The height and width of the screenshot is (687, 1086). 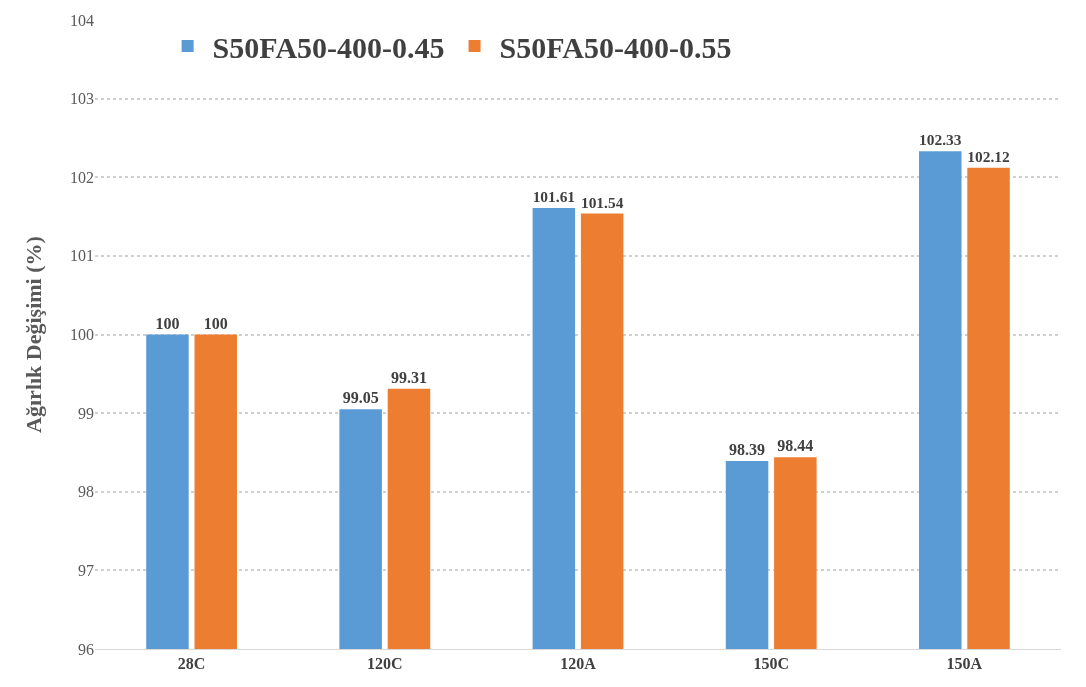 What do you see at coordinates (82, 335) in the screenshot?
I see `y-tick-label: 100` at bounding box center [82, 335].